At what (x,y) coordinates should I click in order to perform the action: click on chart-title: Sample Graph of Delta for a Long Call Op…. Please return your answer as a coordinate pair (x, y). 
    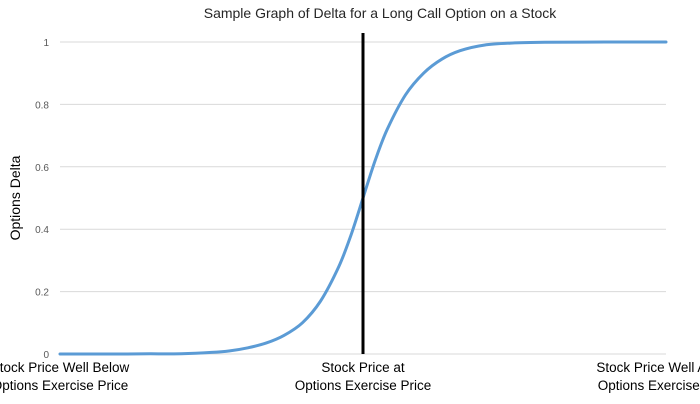
    Looking at the image, I should click on (381, 13).